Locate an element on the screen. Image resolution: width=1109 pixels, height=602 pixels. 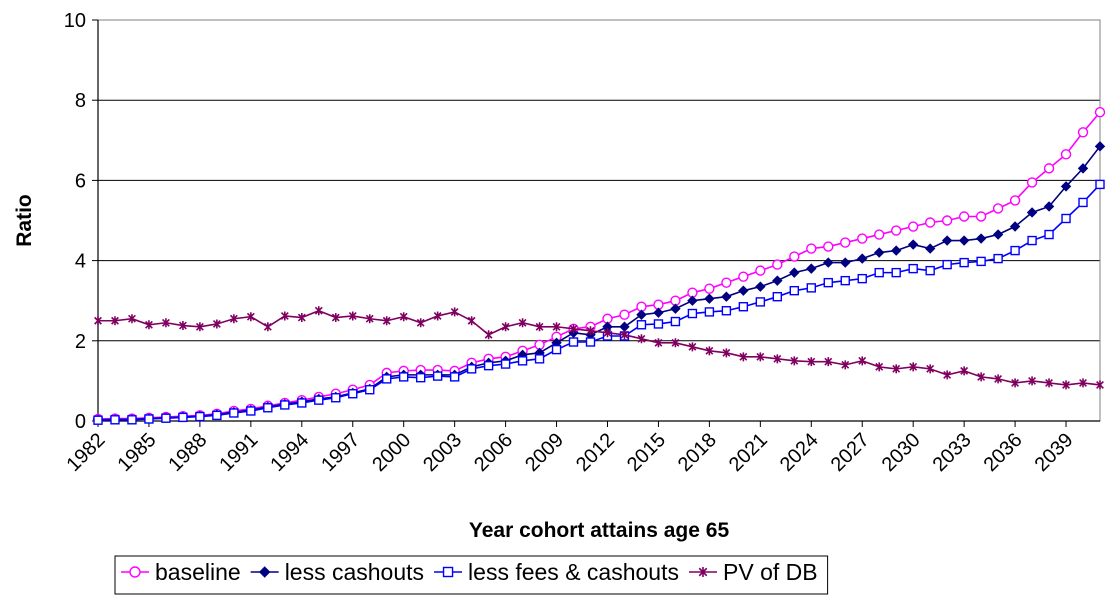
y-tick-labels: 0 2 4 6 8 10 is located at coordinates (75, 221).